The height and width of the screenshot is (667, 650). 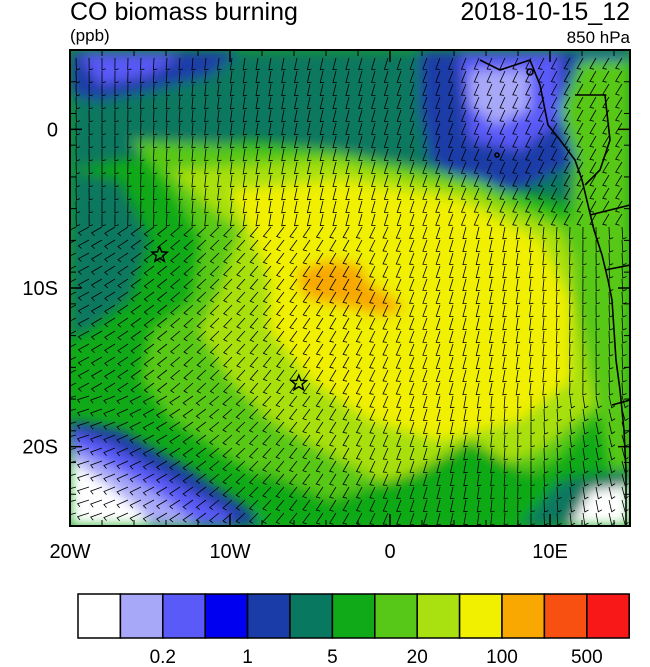 What do you see at coordinates (396, 616) in the screenshot?
I see `colorbar-swatch` at bounding box center [396, 616].